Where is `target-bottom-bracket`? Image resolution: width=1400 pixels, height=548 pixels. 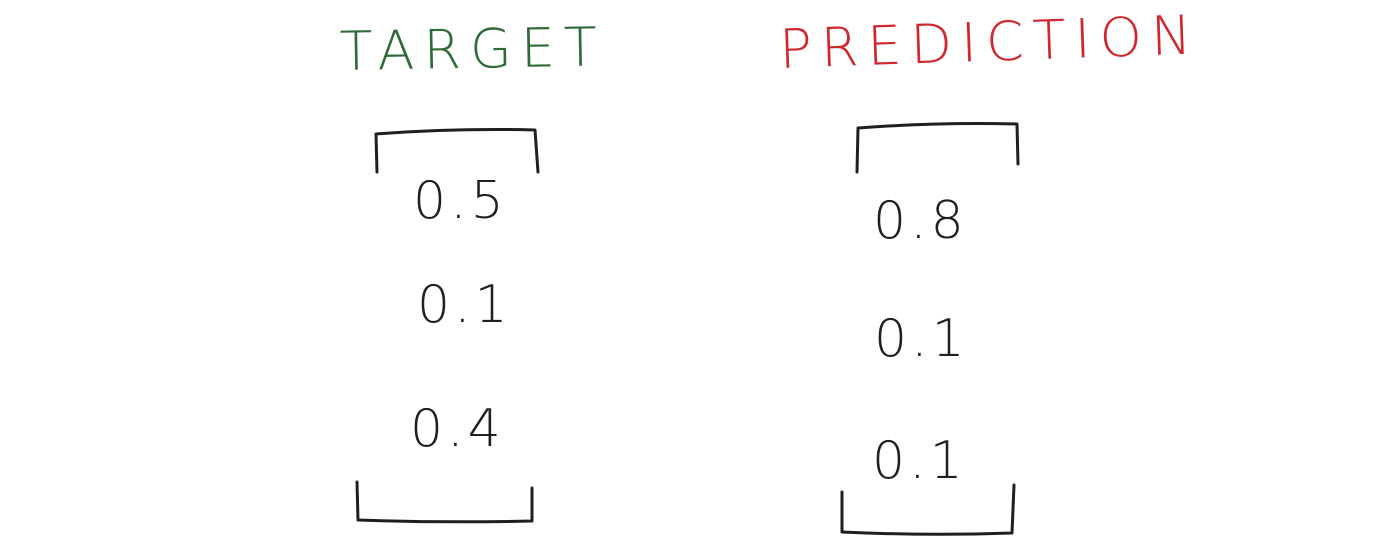 target-bottom-bracket is located at coordinates (444, 502).